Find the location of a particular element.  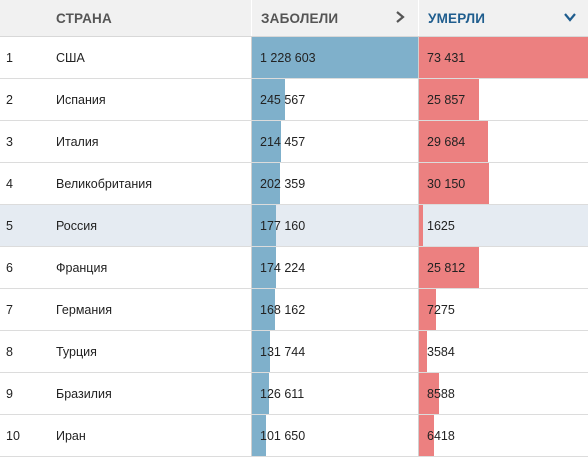

row-cases-value: 131 744 is located at coordinates (283, 351).